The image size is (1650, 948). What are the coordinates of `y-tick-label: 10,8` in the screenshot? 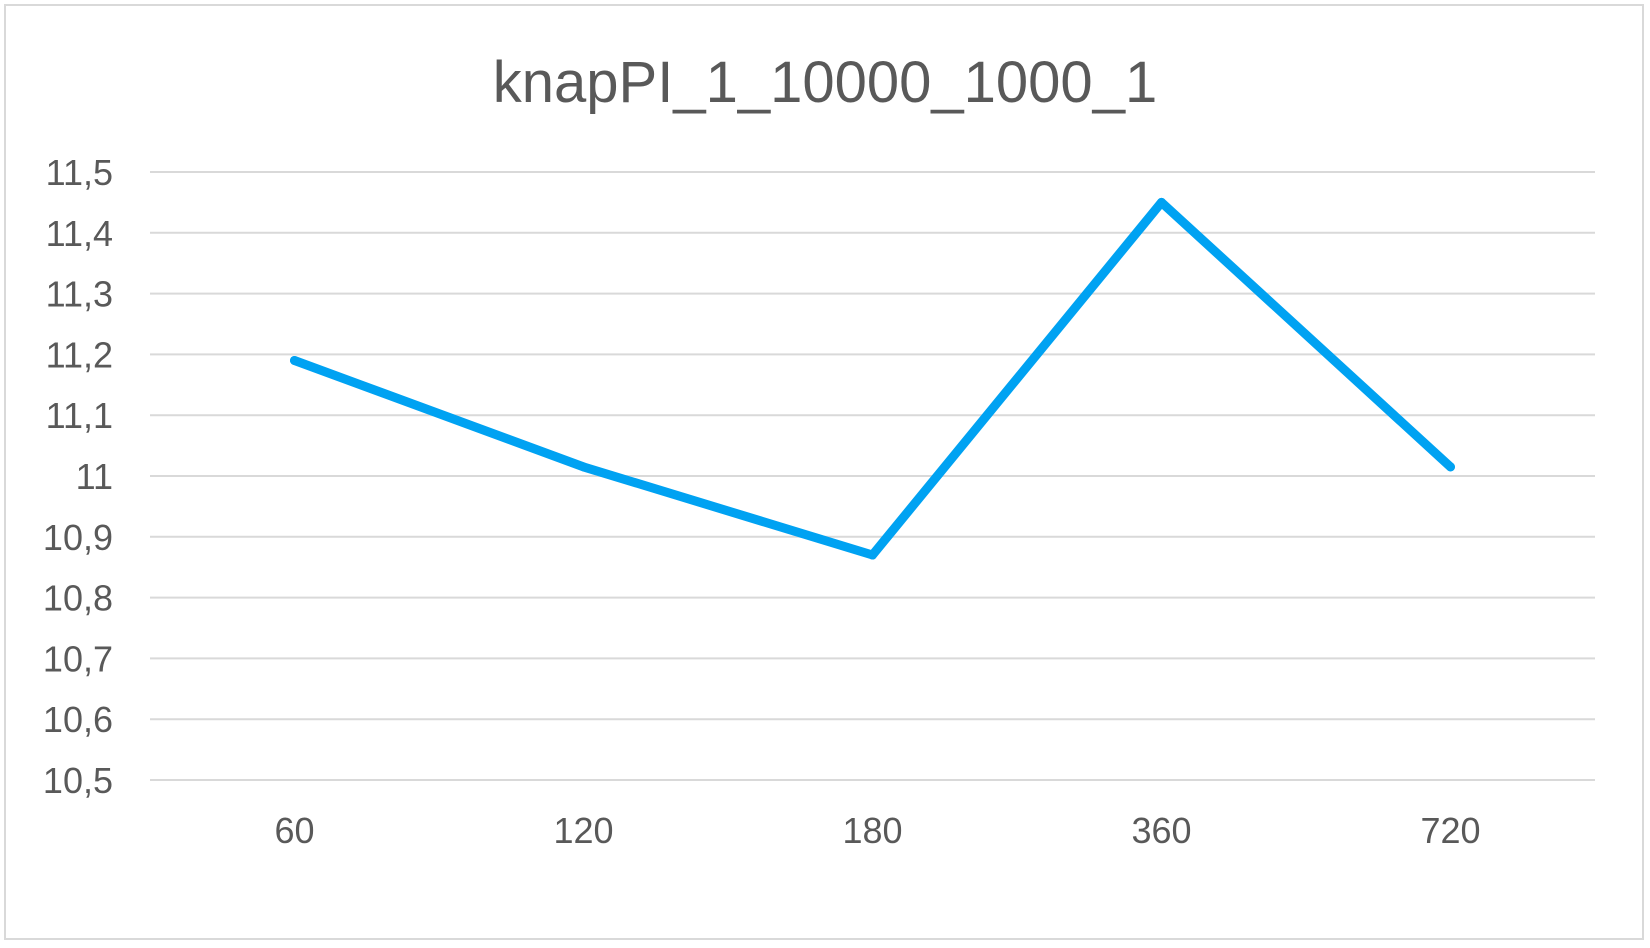 It's located at (78, 598).